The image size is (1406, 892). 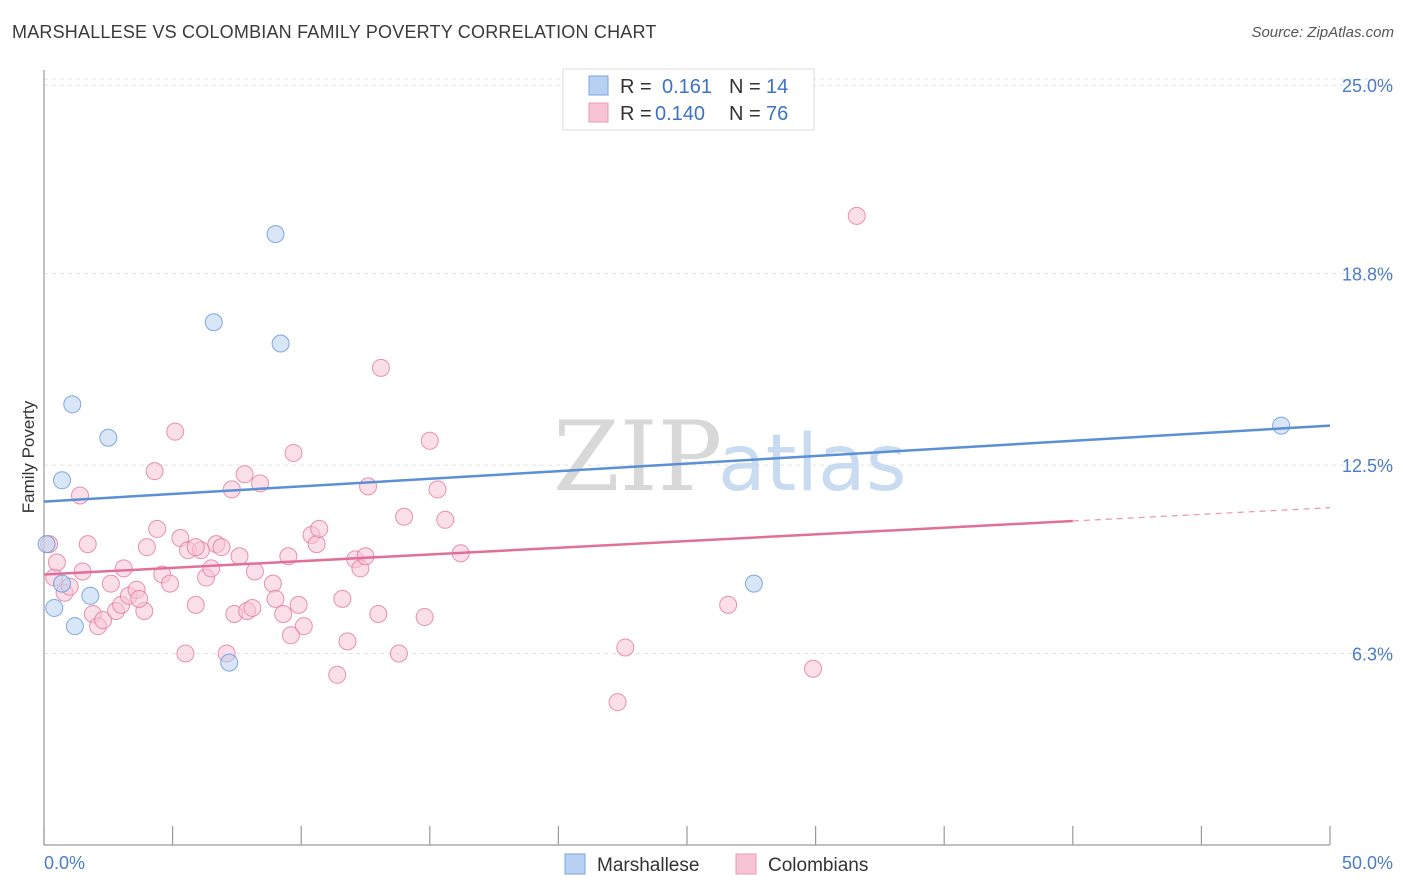 I want to click on x-ticks, so click(x=687, y=835).